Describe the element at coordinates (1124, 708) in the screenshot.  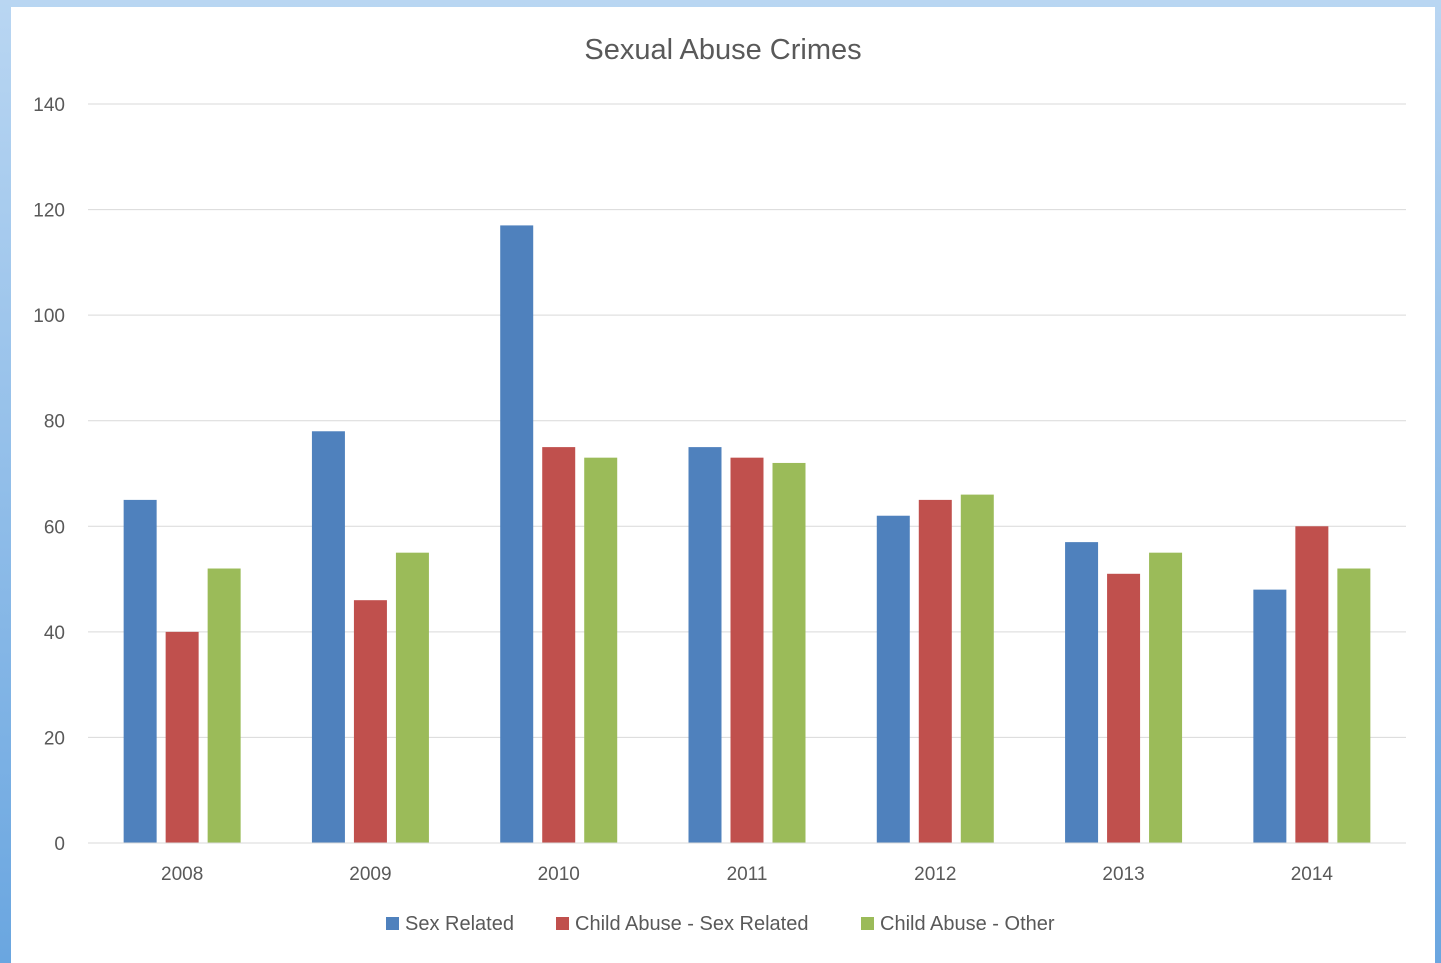
I see `bar-child-abuse-sex-related-2013` at that location.